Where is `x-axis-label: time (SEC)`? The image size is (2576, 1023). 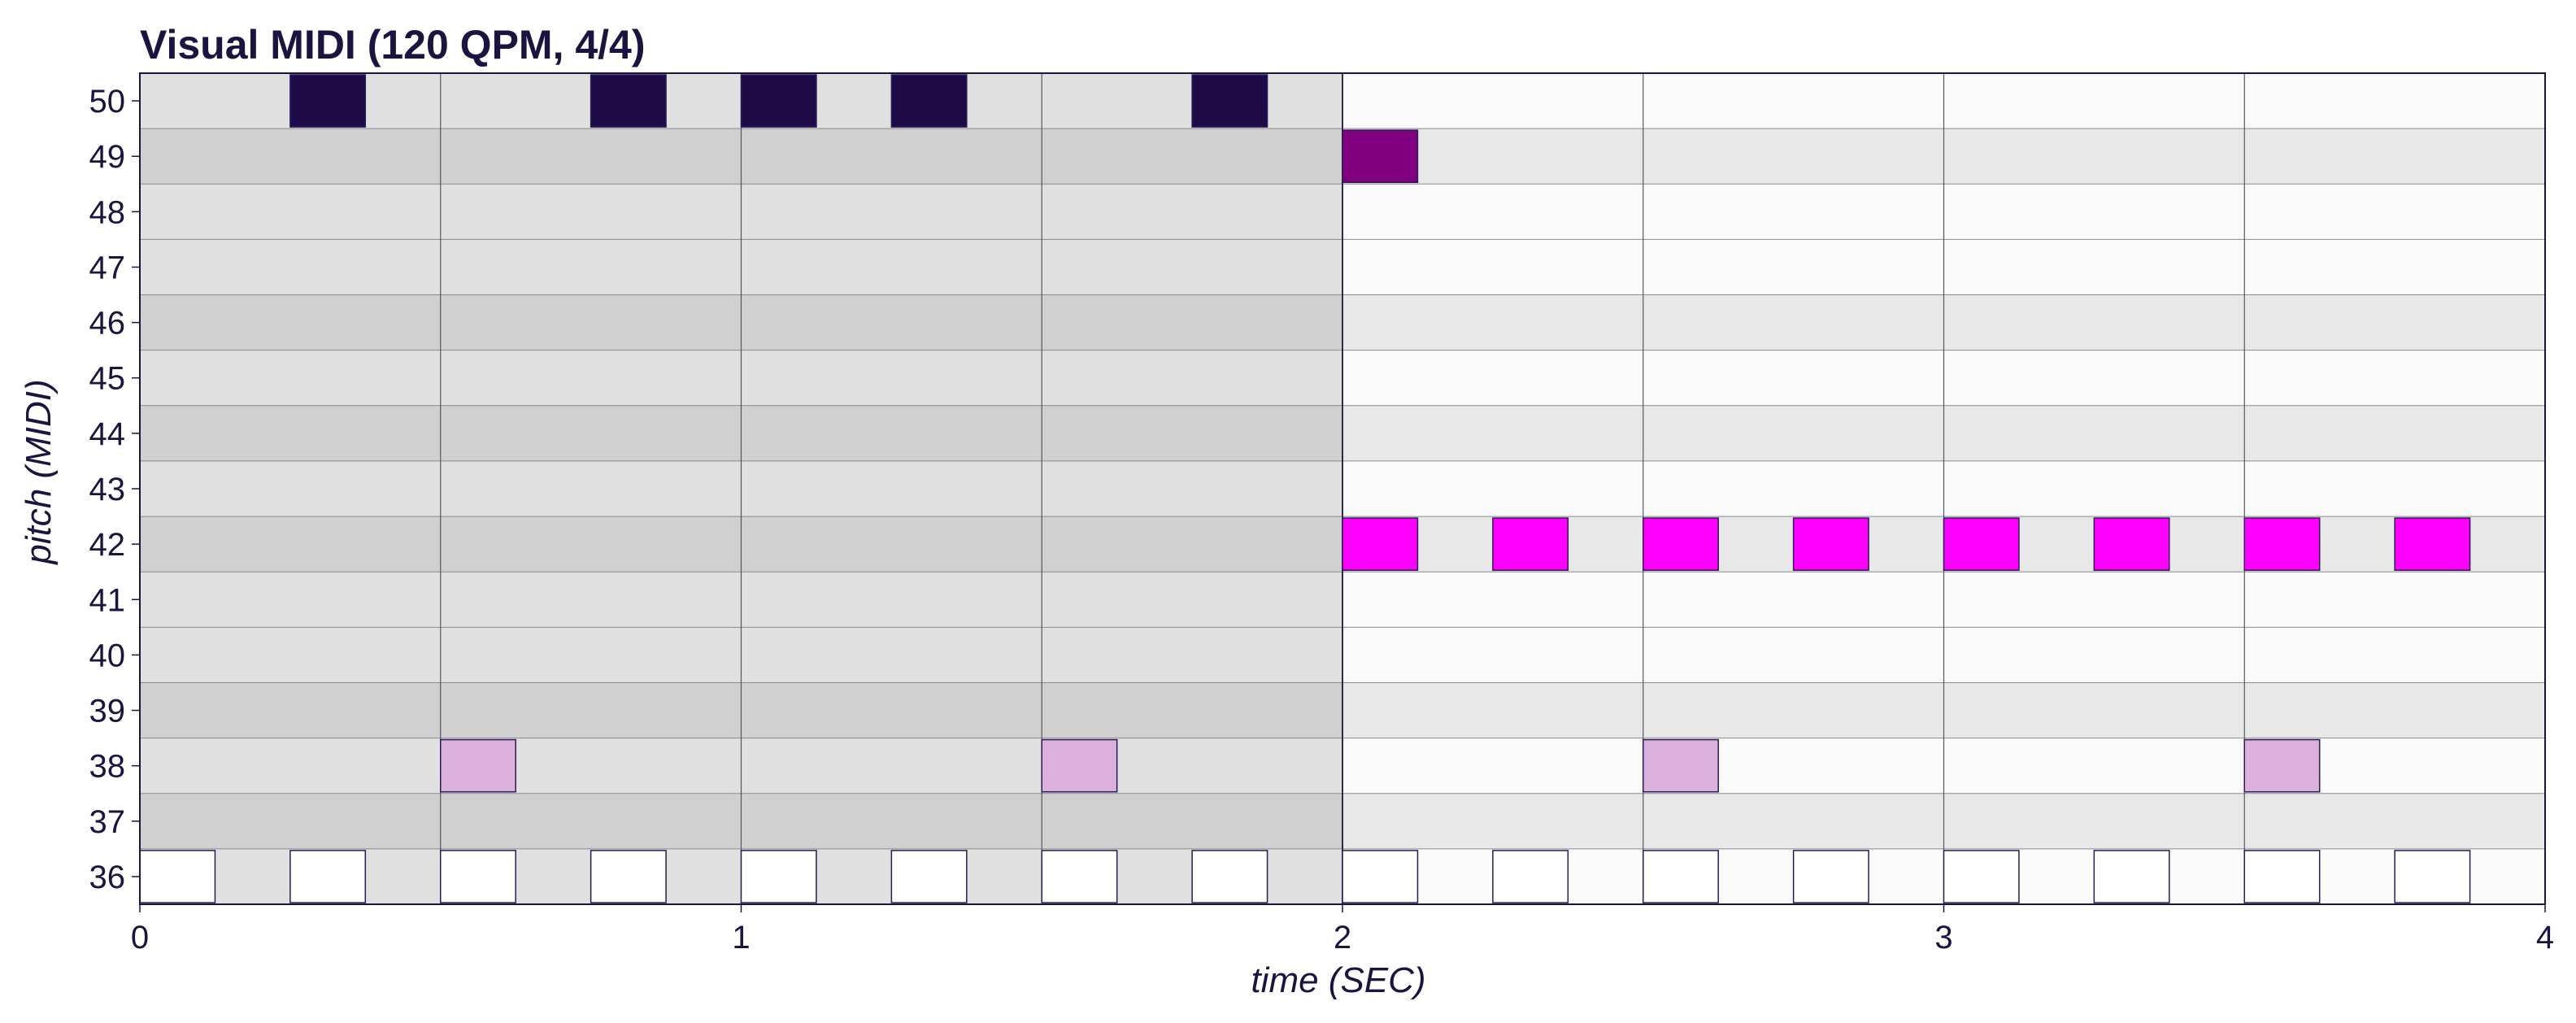 x-axis-label: time (SEC) is located at coordinates (1338, 980).